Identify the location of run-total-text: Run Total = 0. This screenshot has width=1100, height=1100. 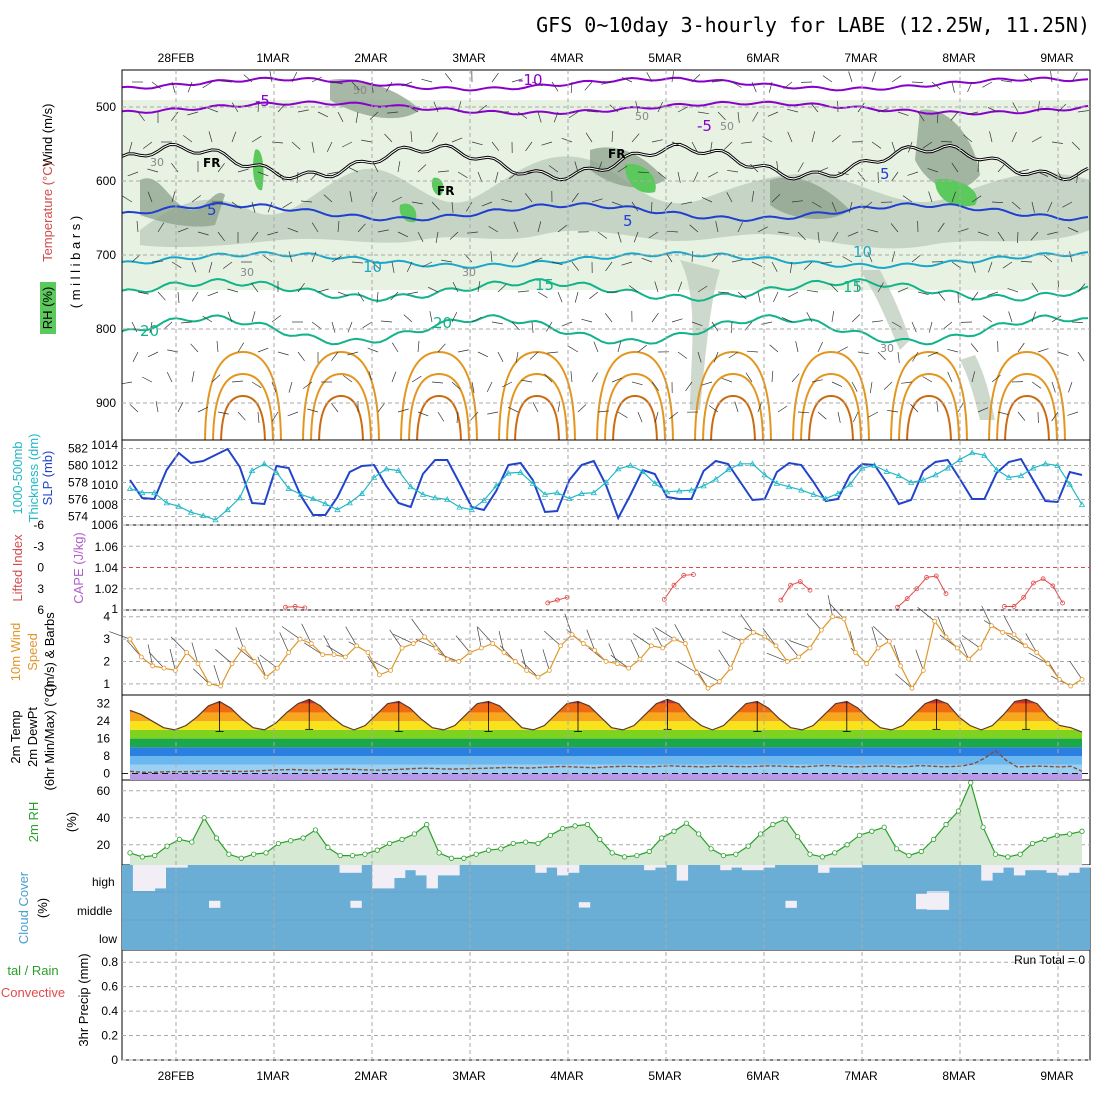
(1049, 960).